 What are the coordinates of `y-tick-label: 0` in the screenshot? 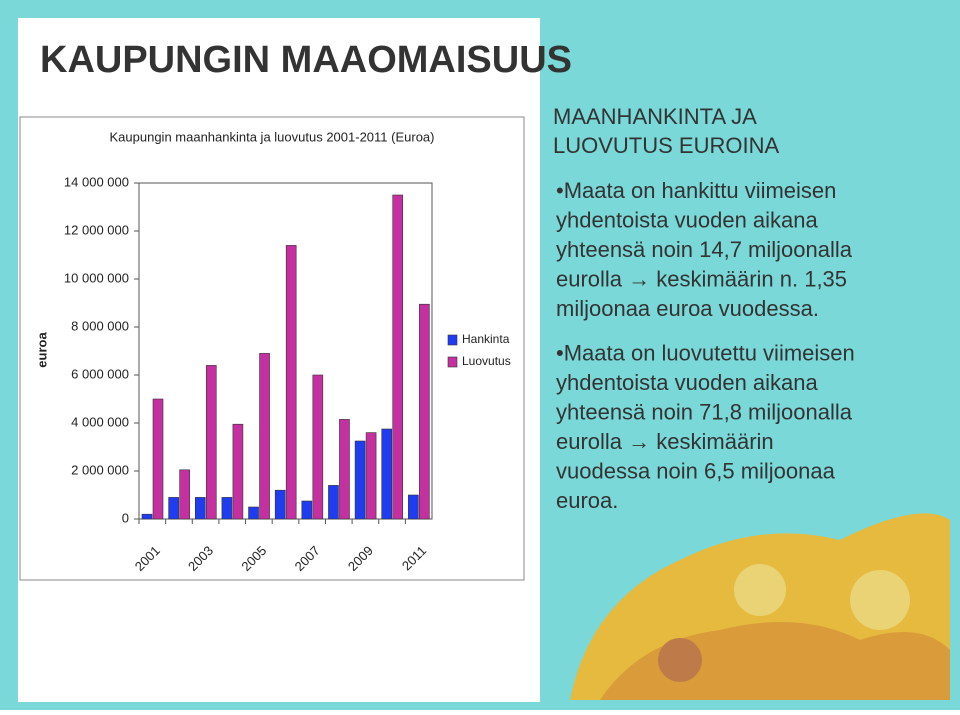 It's located at (125, 517).